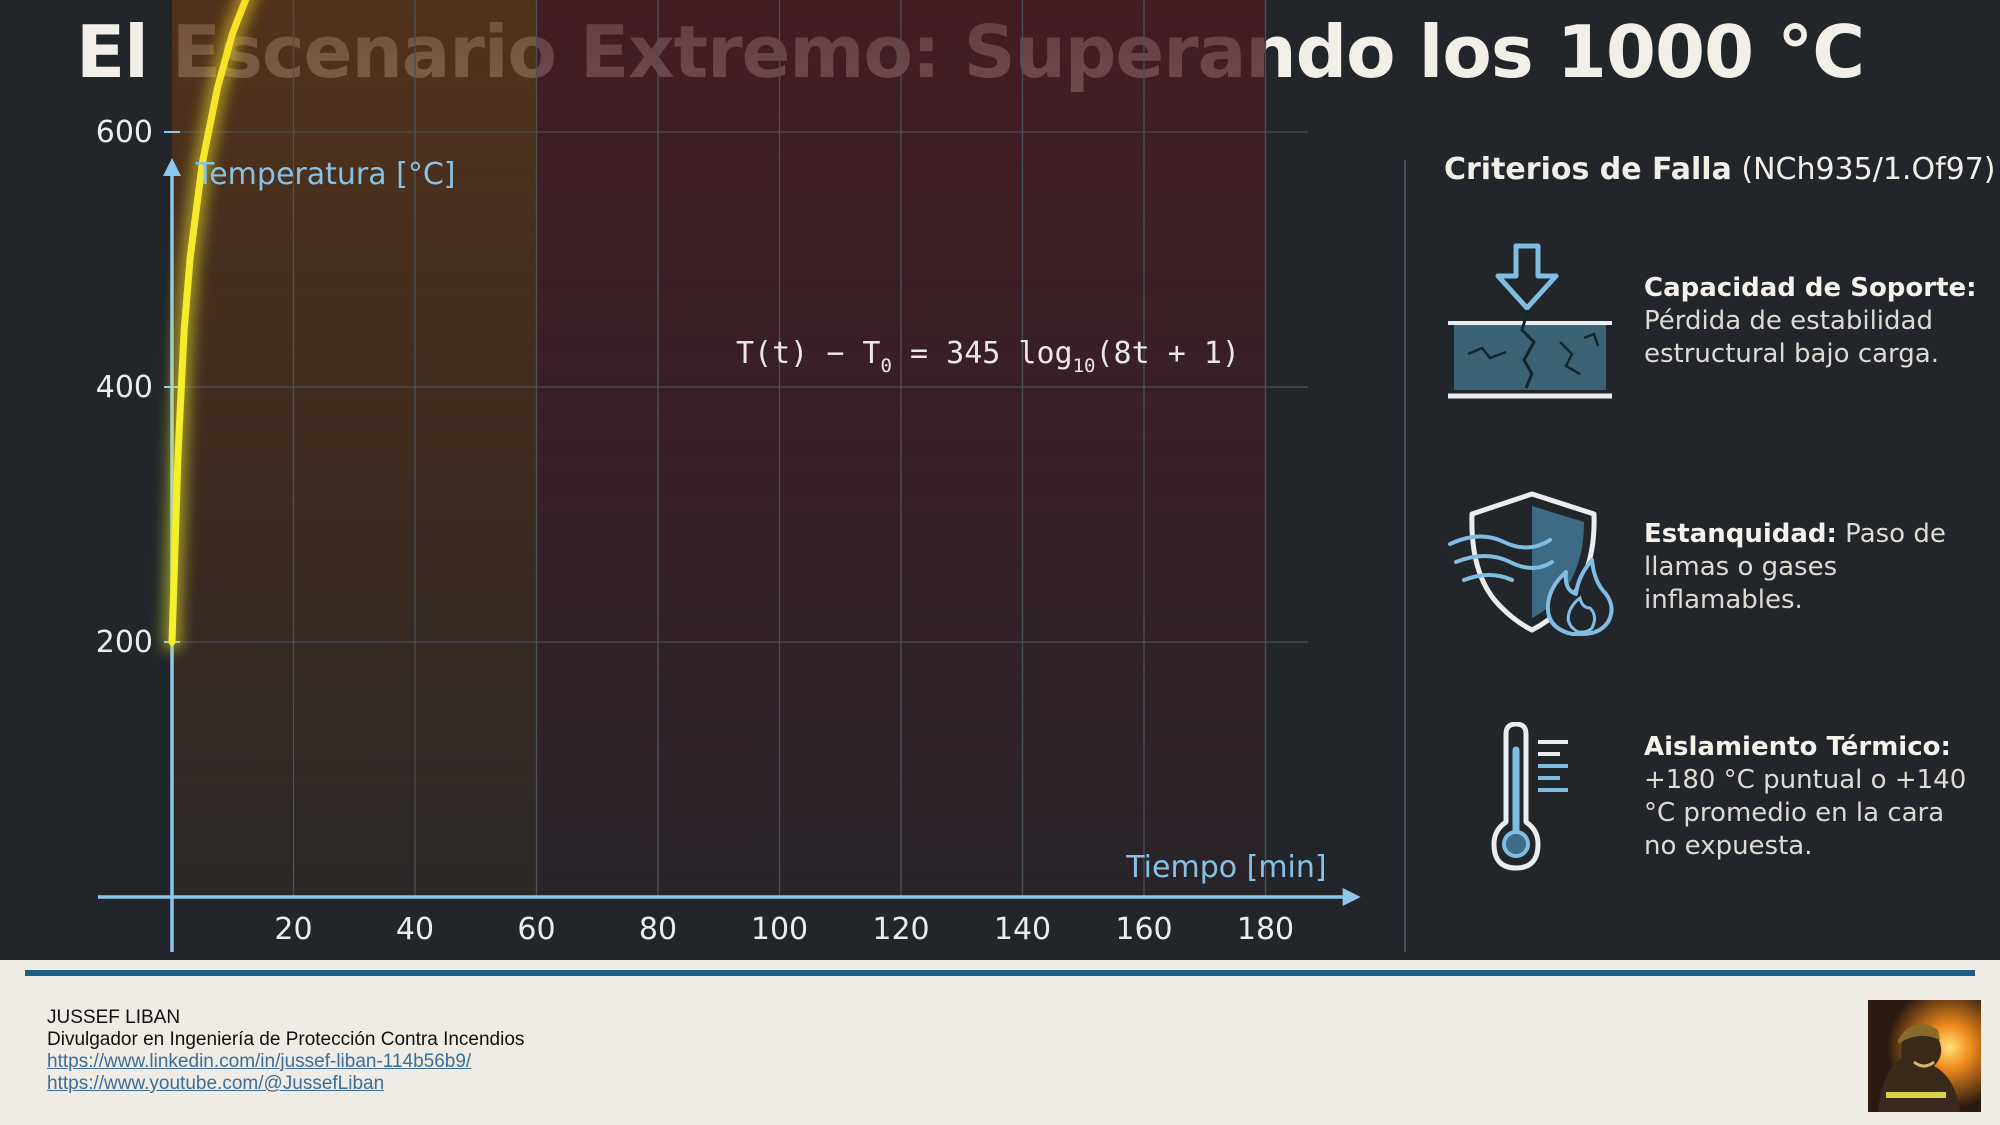 This screenshot has width=2000, height=1125. I want to click on y-tick-label: 400, so click(124, 387).